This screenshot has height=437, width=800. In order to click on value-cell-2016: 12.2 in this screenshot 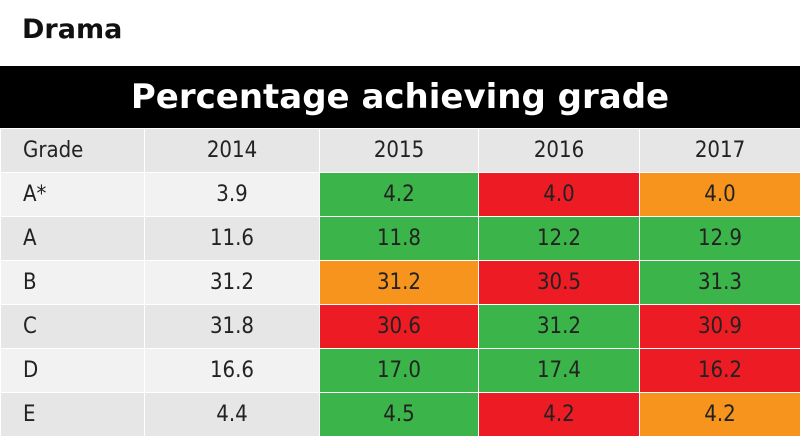, I will do `click(559, 238)`.